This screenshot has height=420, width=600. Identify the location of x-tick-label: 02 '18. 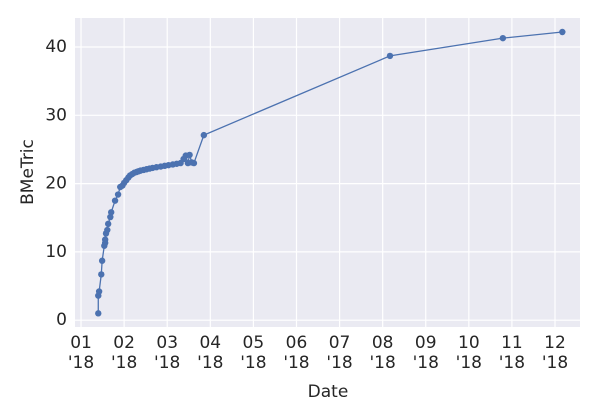
(124, 353).